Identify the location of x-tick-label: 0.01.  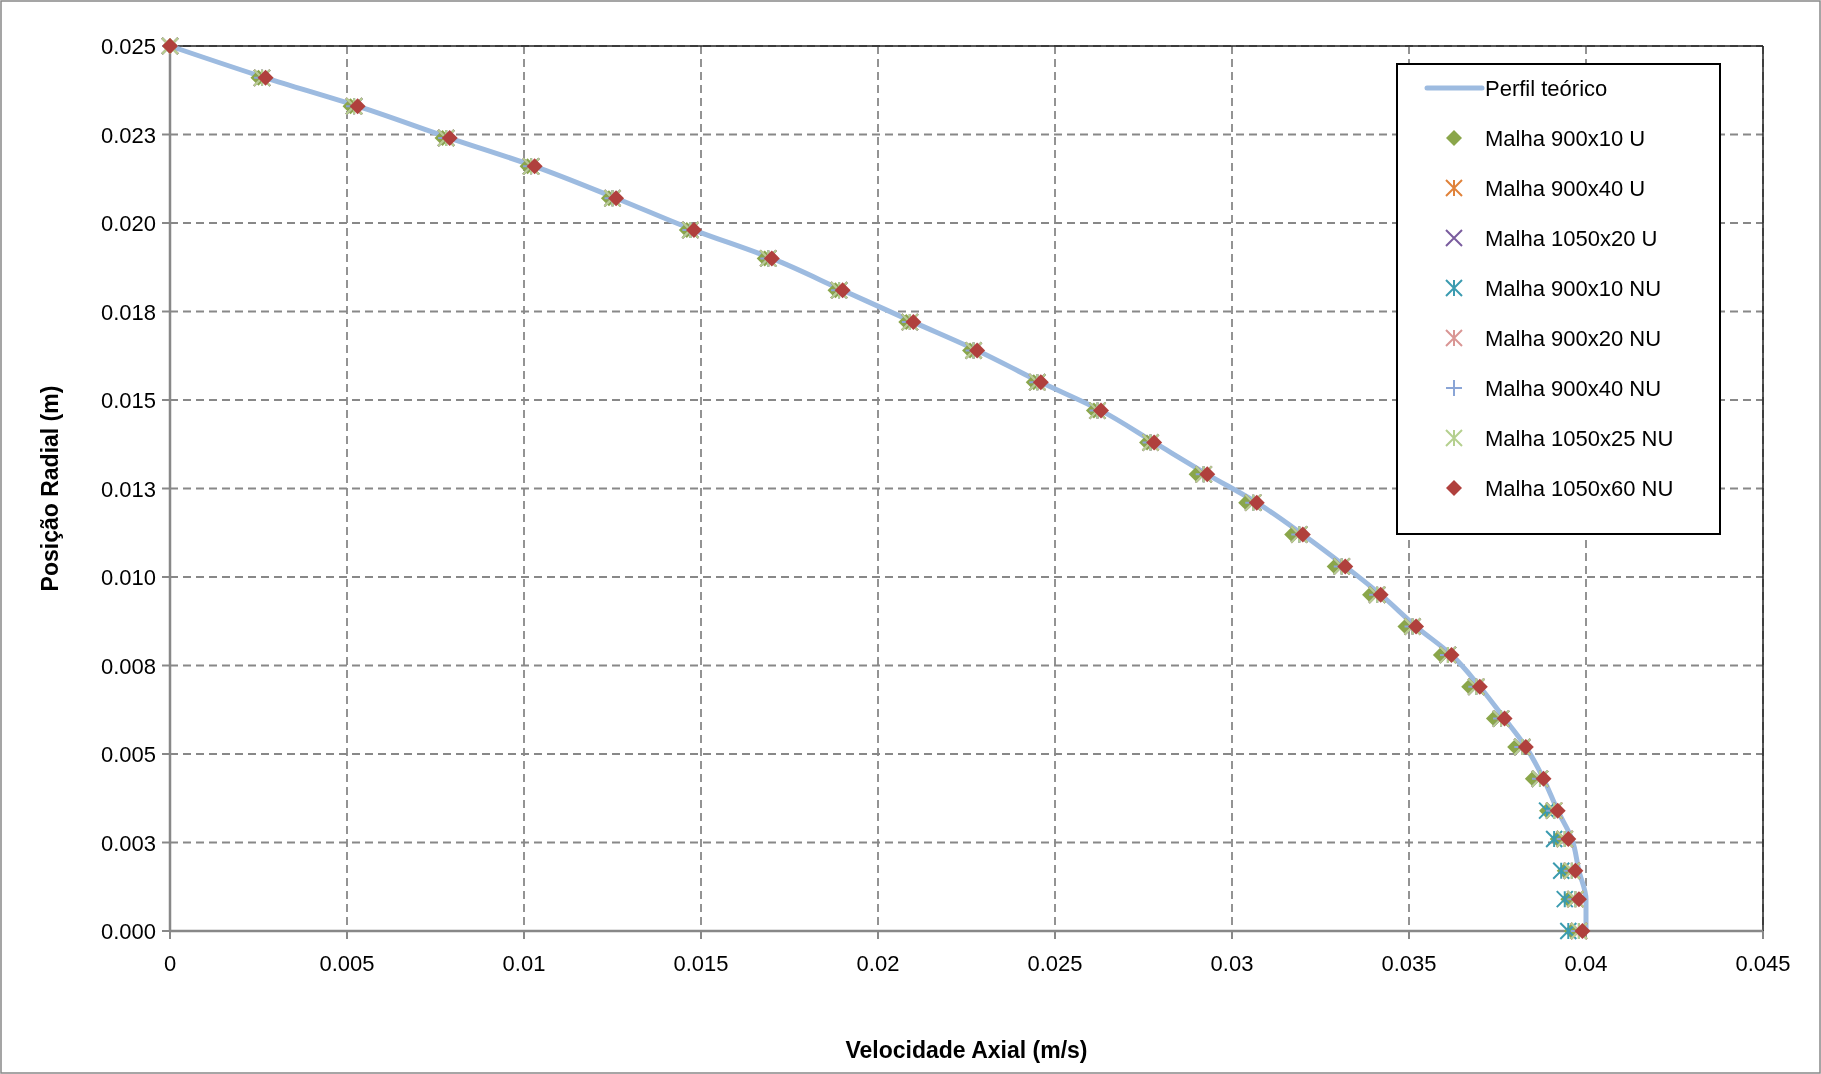
(524, 963).